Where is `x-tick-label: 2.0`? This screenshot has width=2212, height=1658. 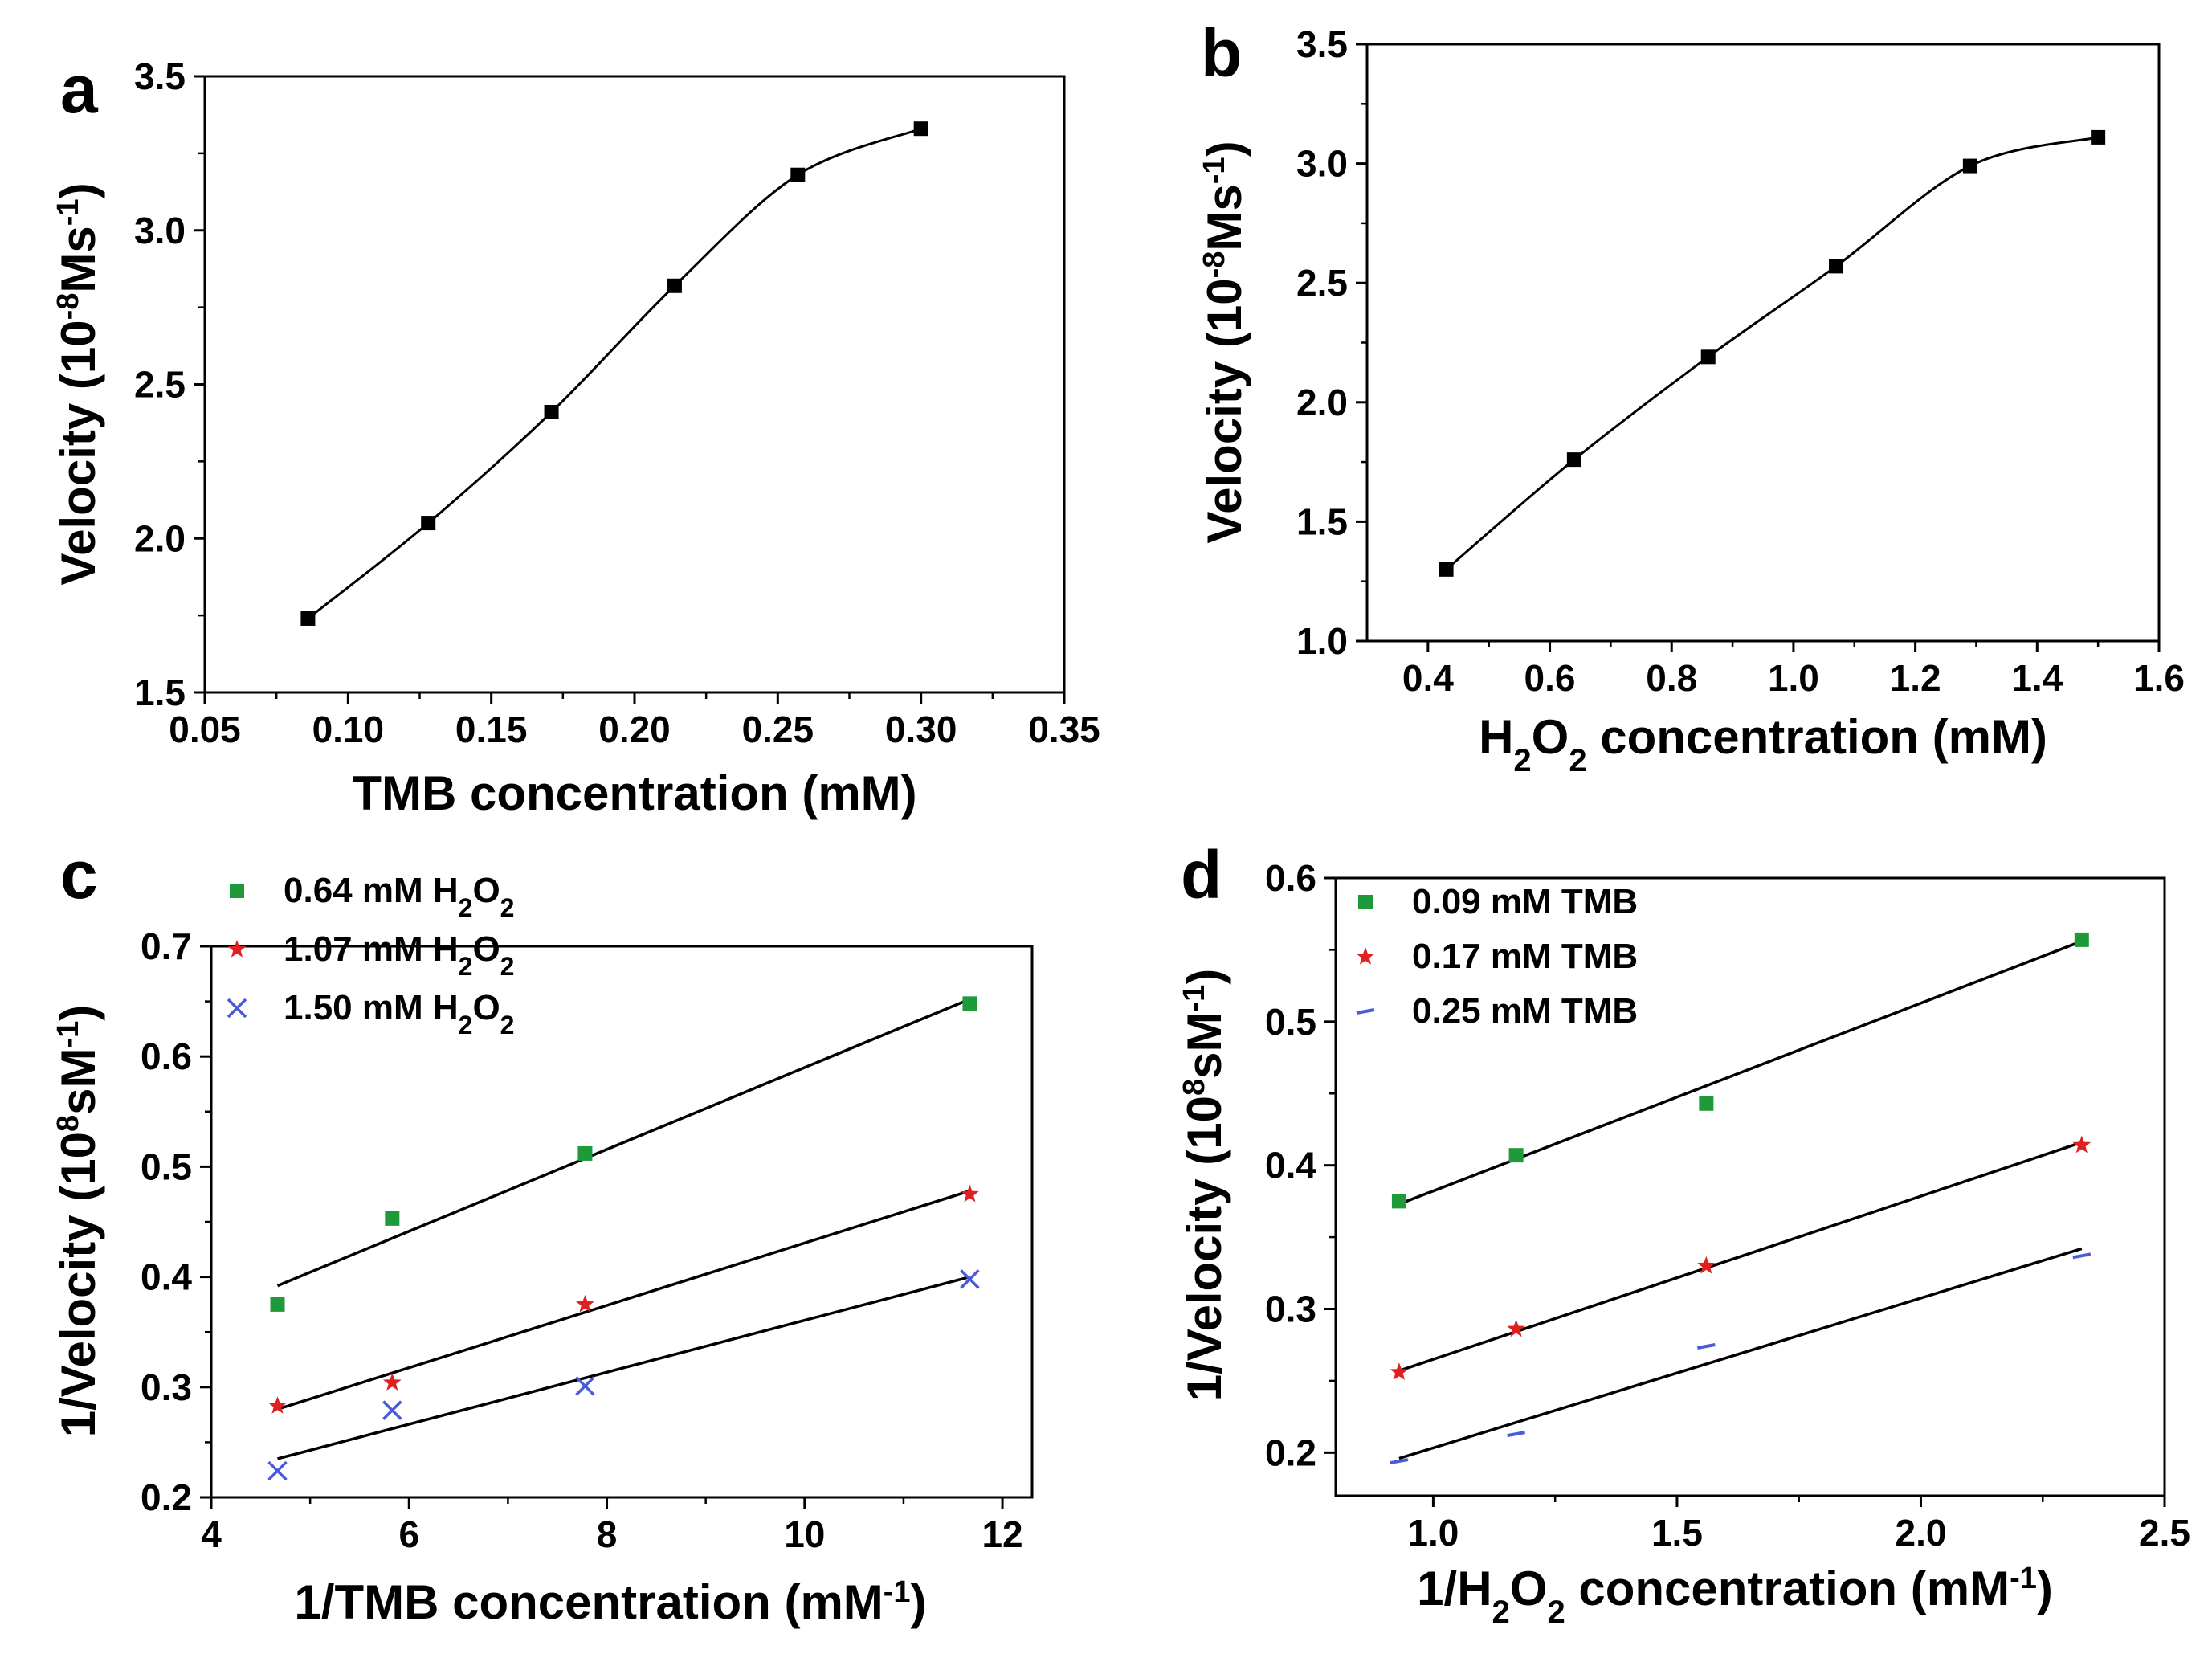 x-tick-label: 2.0 is located at coordinates (1920, 1533).